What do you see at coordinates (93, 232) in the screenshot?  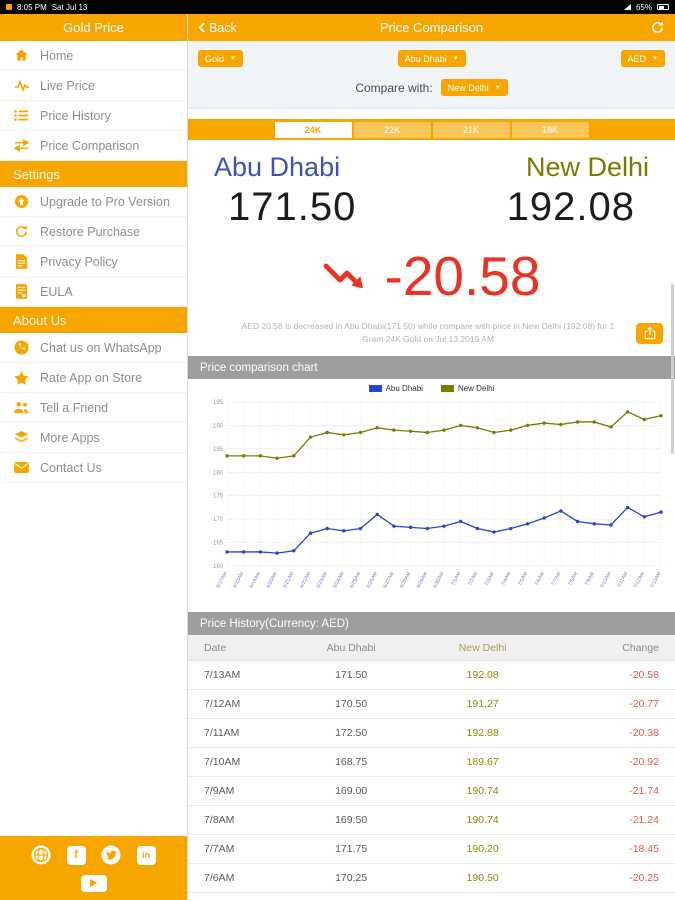 I see `sidebar-item-restore-purchase: Restore Purchase` at bounding box center [93, 232].